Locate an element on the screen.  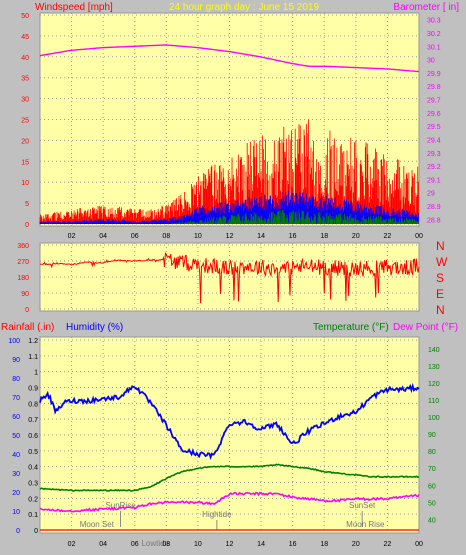
humidity-y-tick: 30 is located at coordinates (16, 474).